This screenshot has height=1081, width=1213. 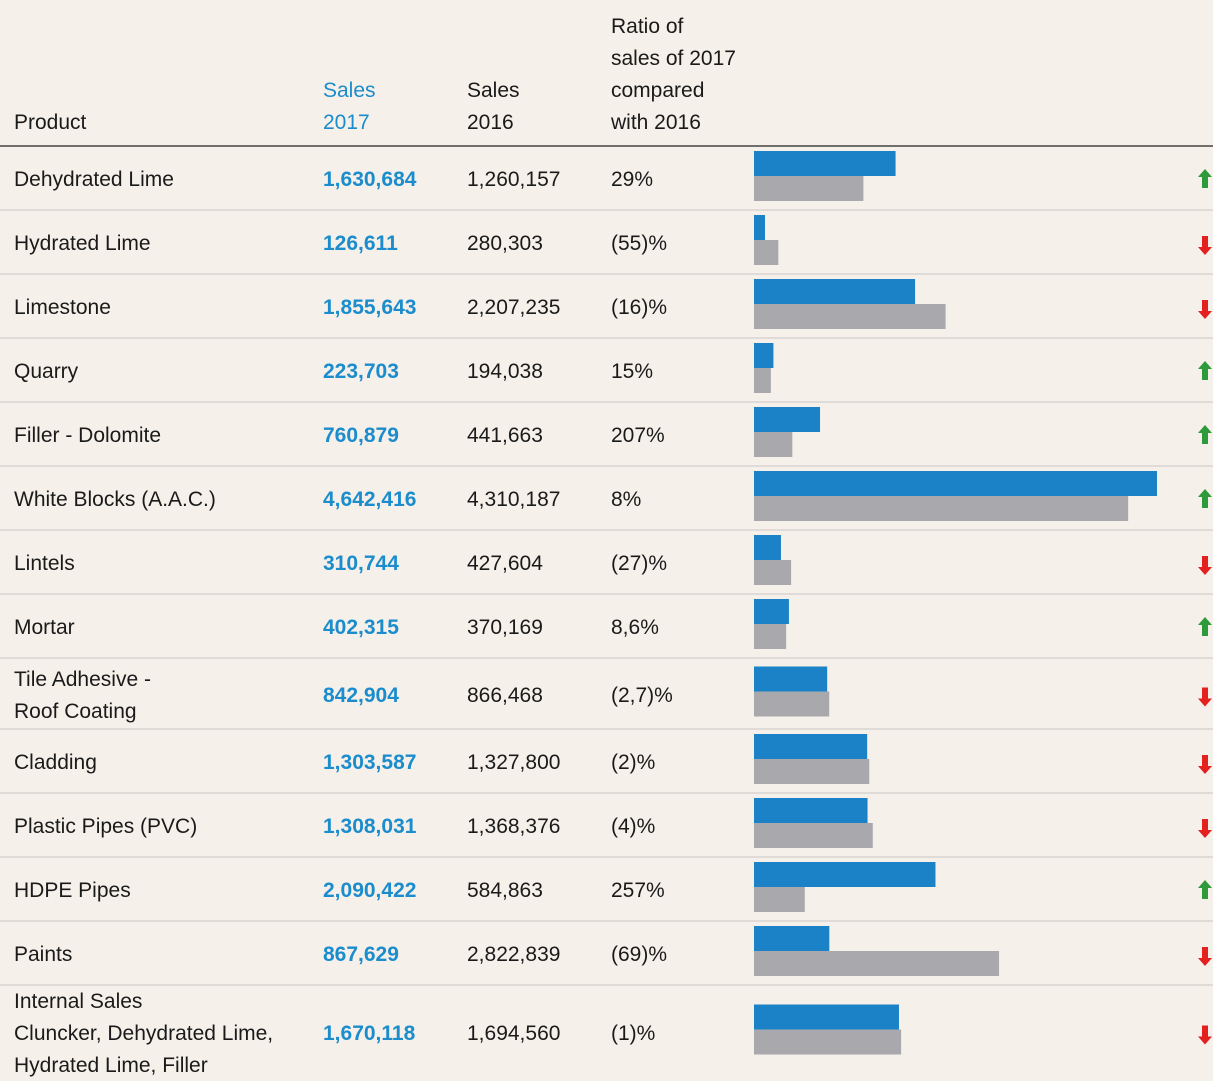 What do you see at coordinates (55, 762) in the screenshot?
I see `product-name: Cladding` at bounding box center [55, 762].